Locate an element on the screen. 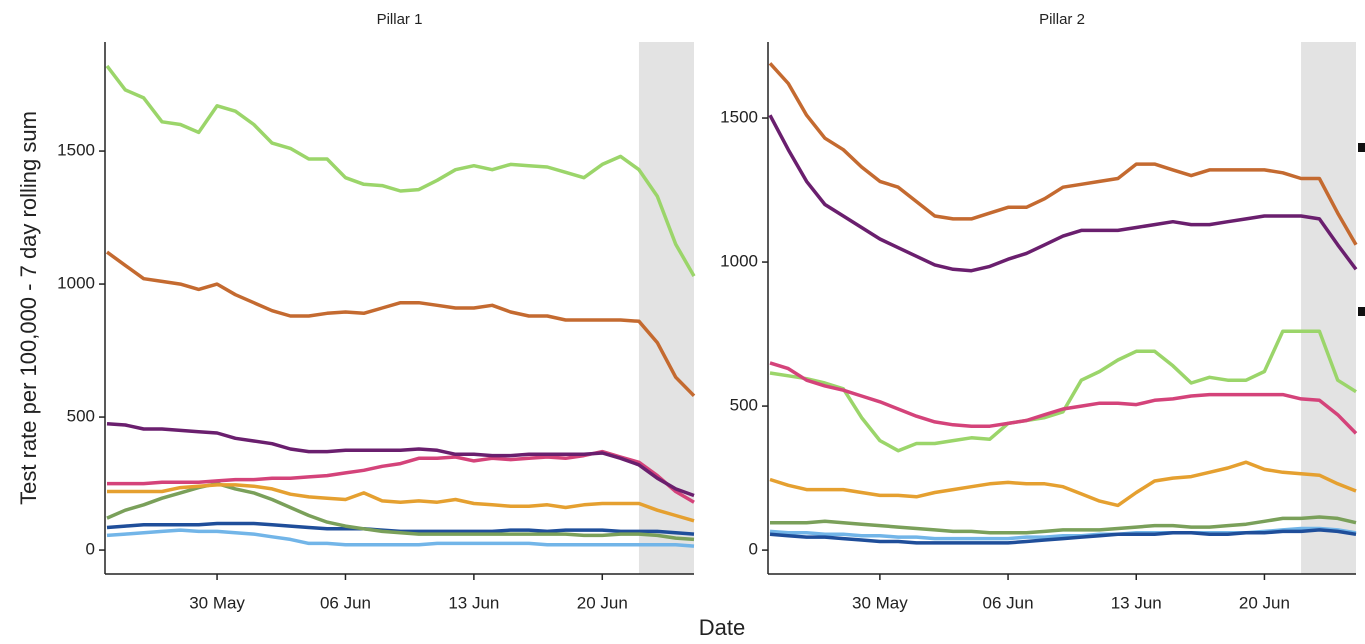 This screenshot has width=1365, height=644. shaded-region is located at coordinates (1328, 308).